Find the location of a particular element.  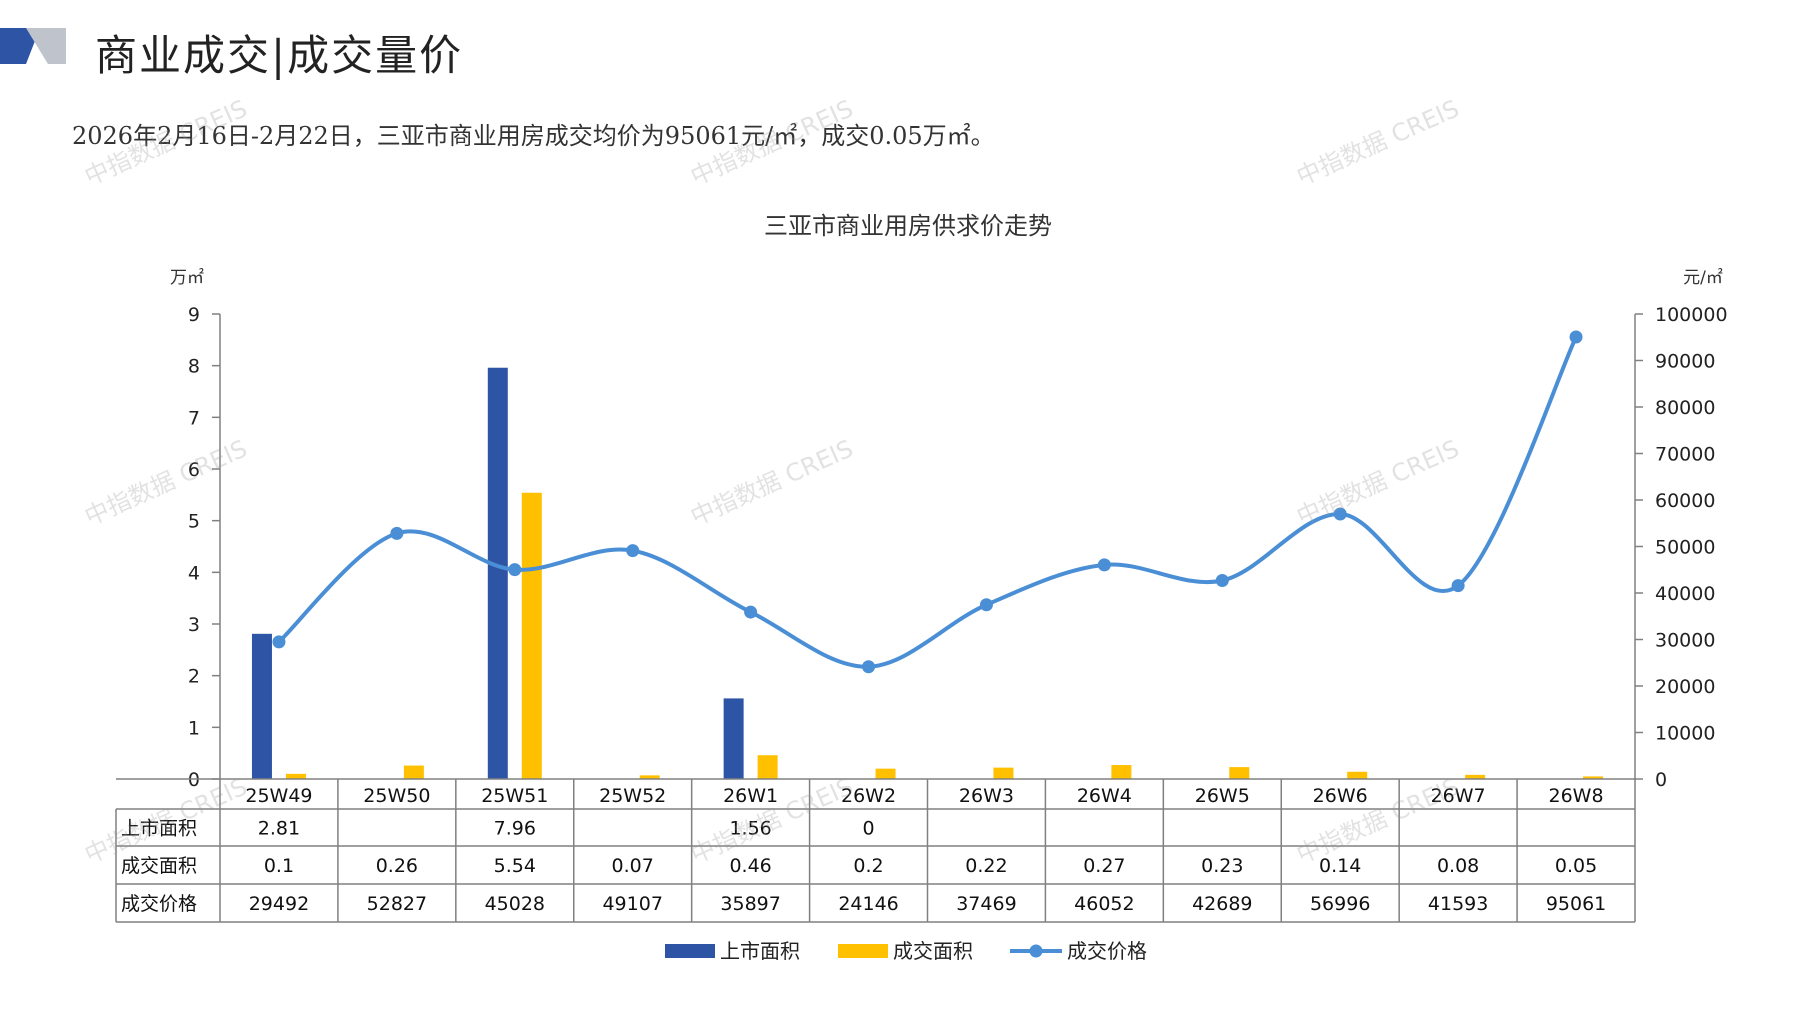

right-tick-label: 60000 is located at coordinates (1685, 501).